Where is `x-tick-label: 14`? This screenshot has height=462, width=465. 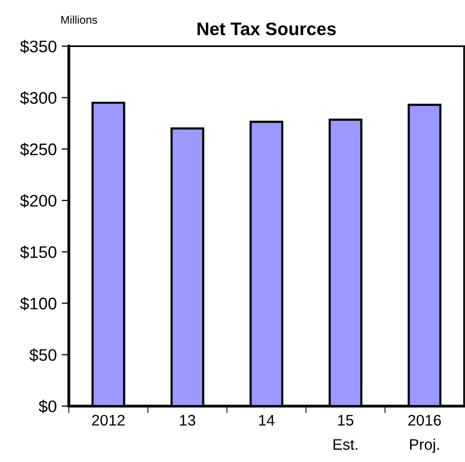
x-tick-label: 14 is located at coordinates (266, 420).